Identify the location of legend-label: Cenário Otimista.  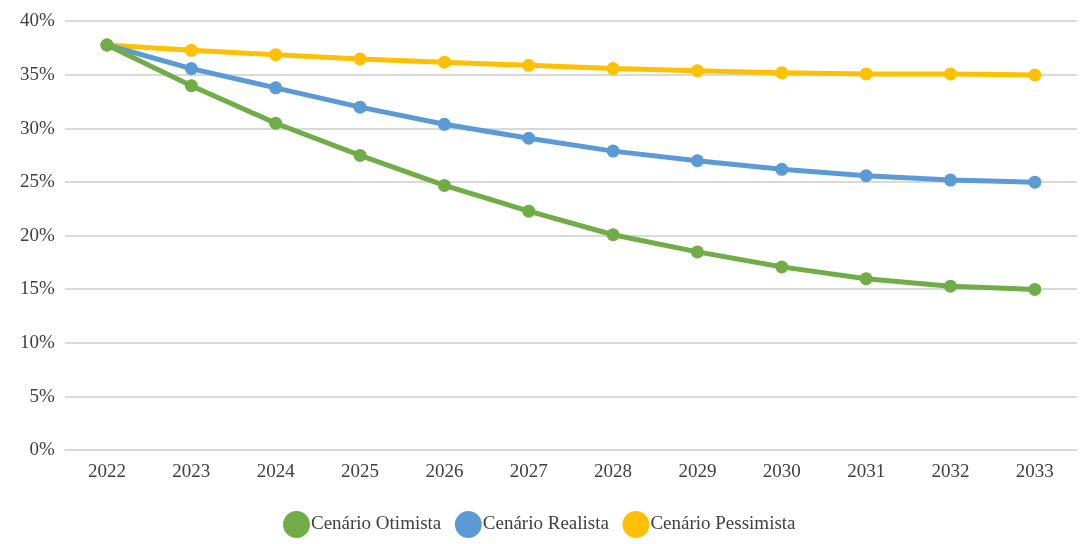
(376, 523).